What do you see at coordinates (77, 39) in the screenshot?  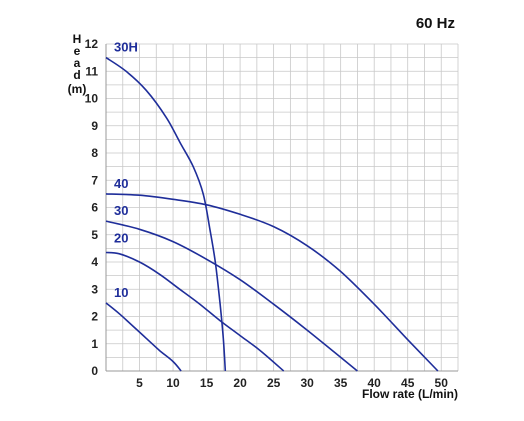 I see `y-axis-title-letter: H` at bounding box center [77, 39].